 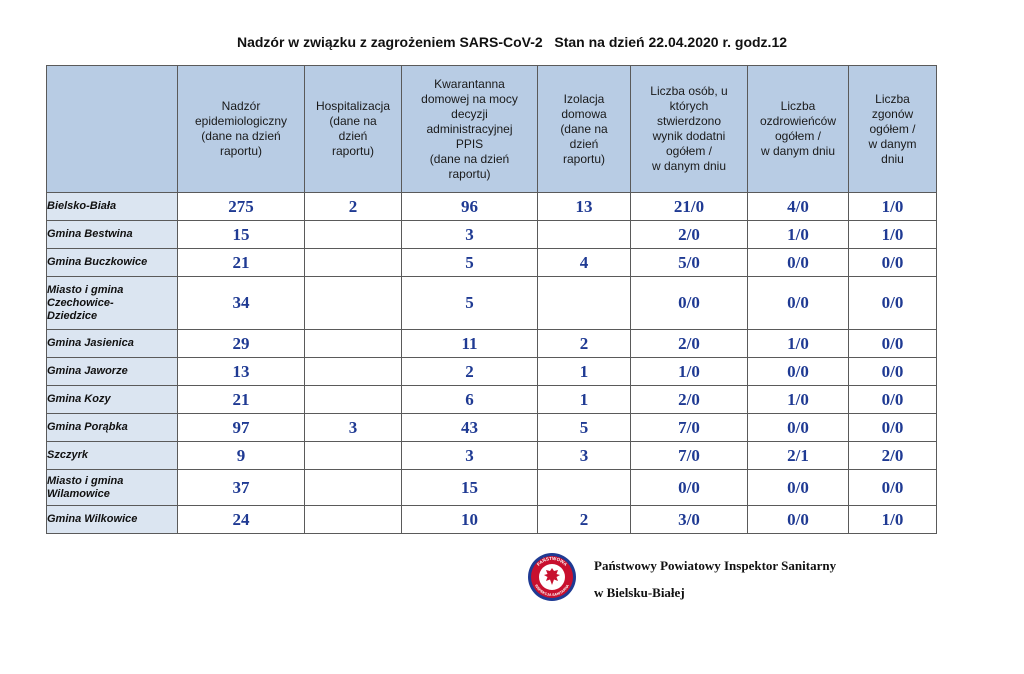 What do you see at coordinates (639, 592) in the screenshot?
I see `inspector-location: w Bielsku-Białej` at bounding box center [639, 592].